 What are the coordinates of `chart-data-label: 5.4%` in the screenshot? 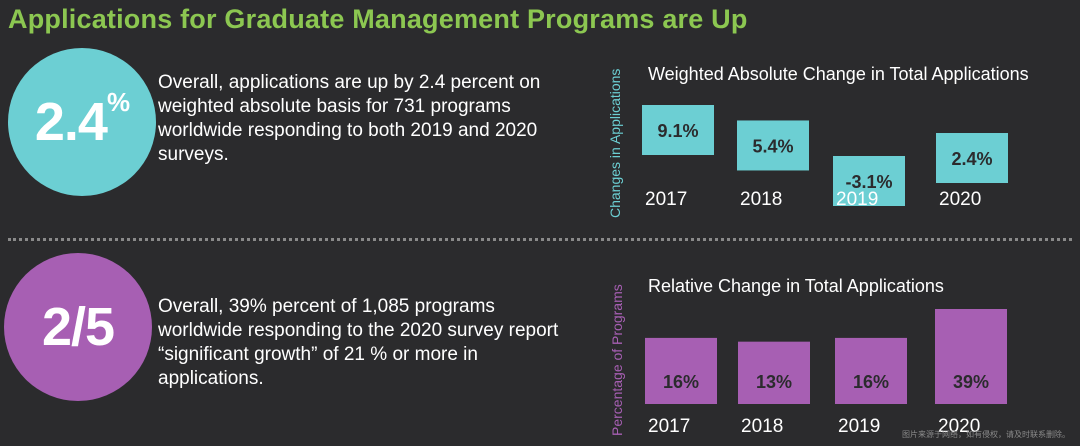 It's located at (772, 146).